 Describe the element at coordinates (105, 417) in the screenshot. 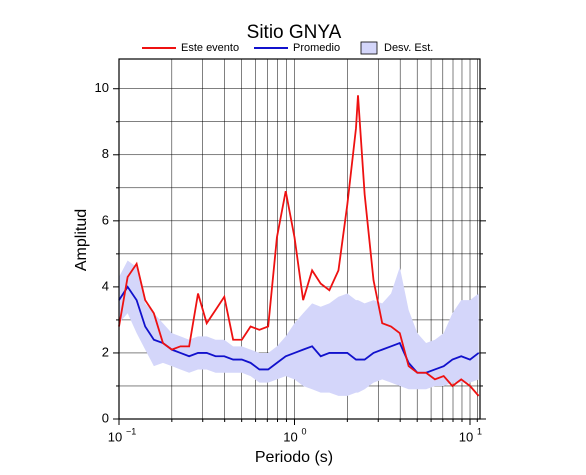

I see `y-tick-label: 0` at that location.